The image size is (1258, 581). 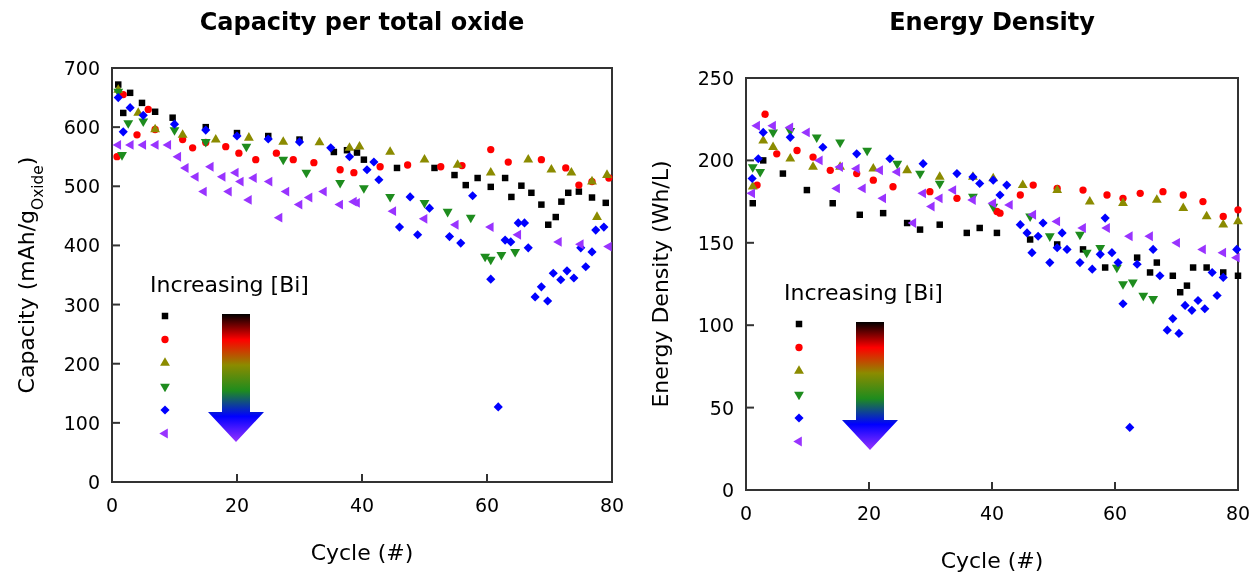 What do you see at coordinates (660, 284) in the screenshot?
I see `y-axis-title: Energy Density (Wh/L)` at bounding box center [660, 284].